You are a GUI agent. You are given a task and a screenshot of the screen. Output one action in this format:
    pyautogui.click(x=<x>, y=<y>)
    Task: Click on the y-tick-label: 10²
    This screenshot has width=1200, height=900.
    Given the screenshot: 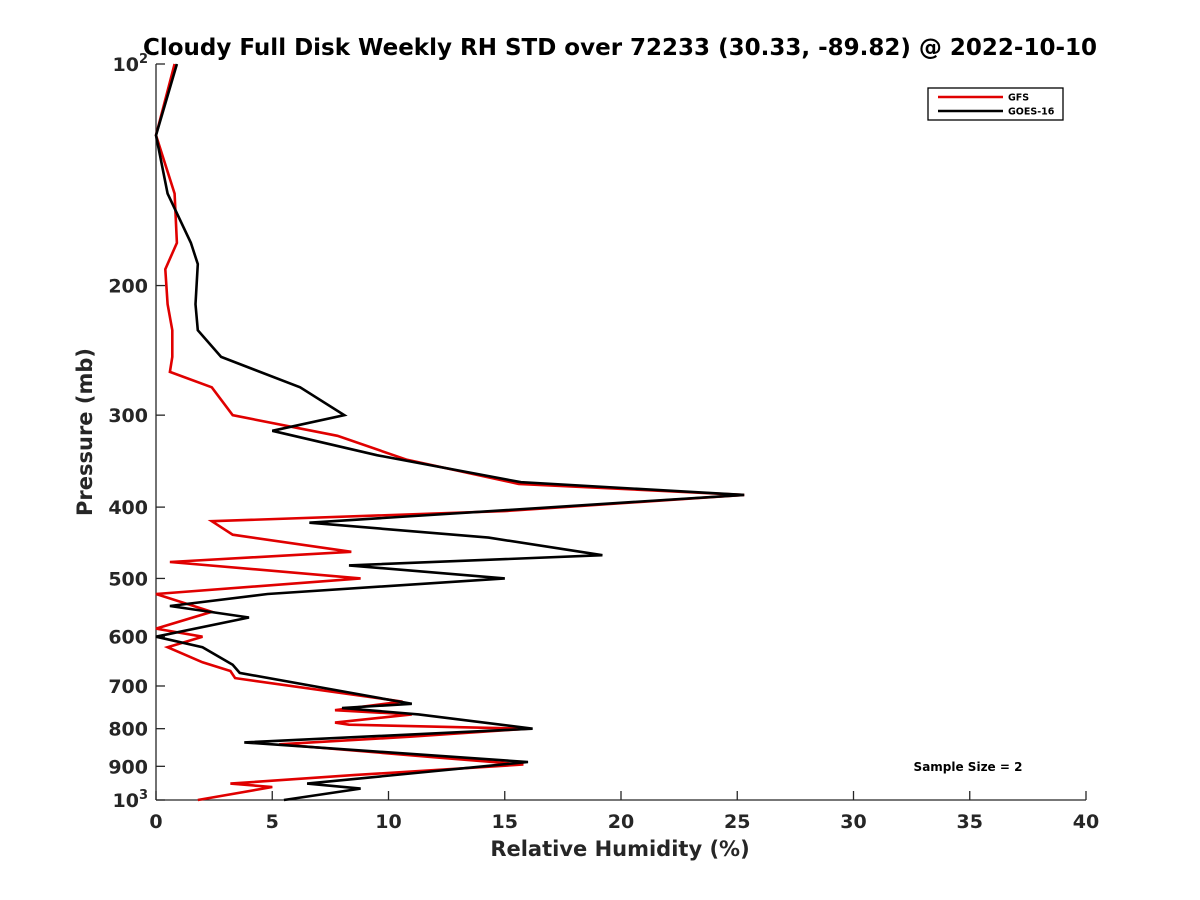 What is the action you would take?
    pyautogui.click(x=131, y=64)
    